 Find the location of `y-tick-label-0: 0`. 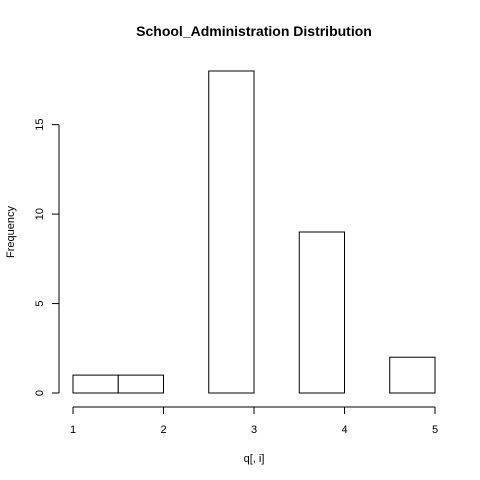

y-tick-label-0: 0 is located at coordinates (40, 393).